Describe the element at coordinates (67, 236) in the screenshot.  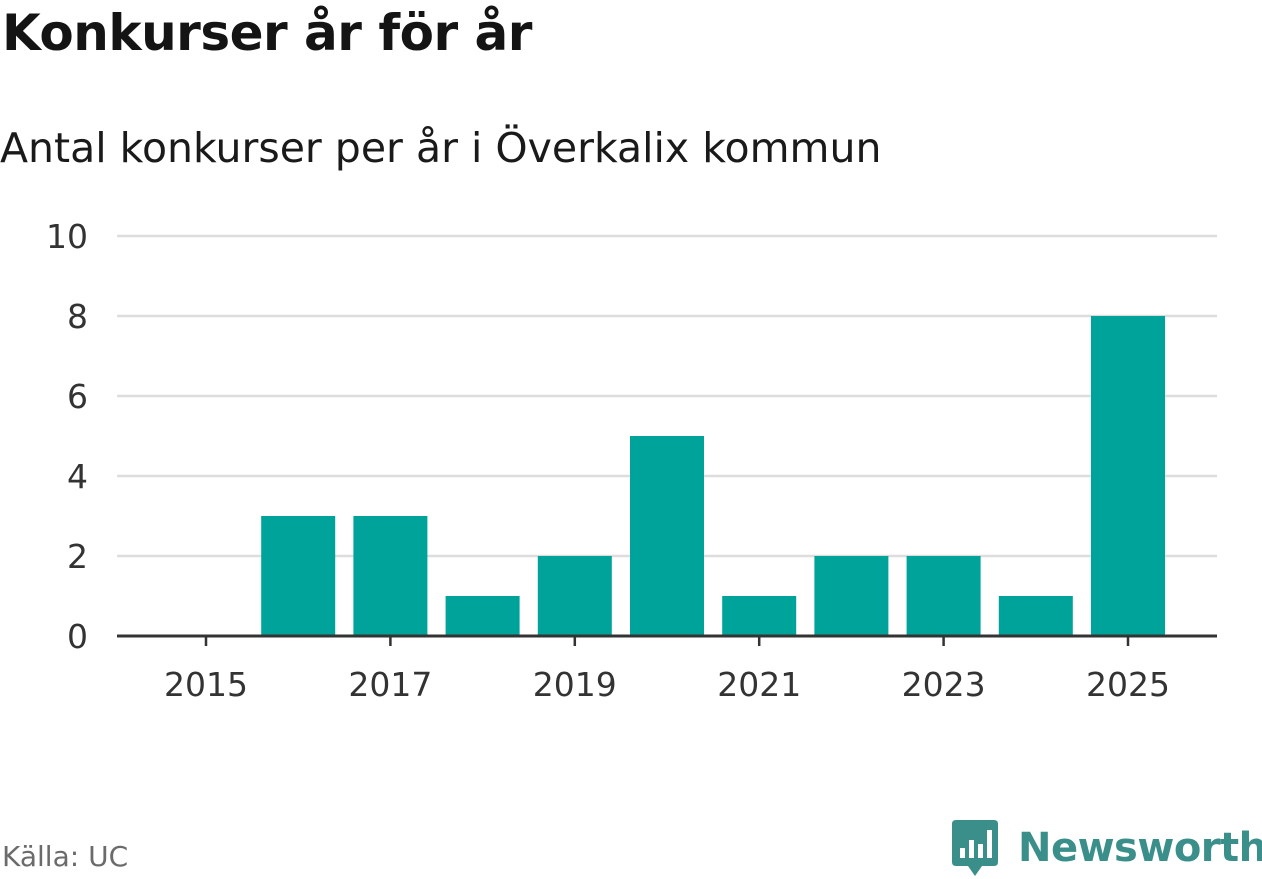
I see `y-tick-label: 10` at that location.